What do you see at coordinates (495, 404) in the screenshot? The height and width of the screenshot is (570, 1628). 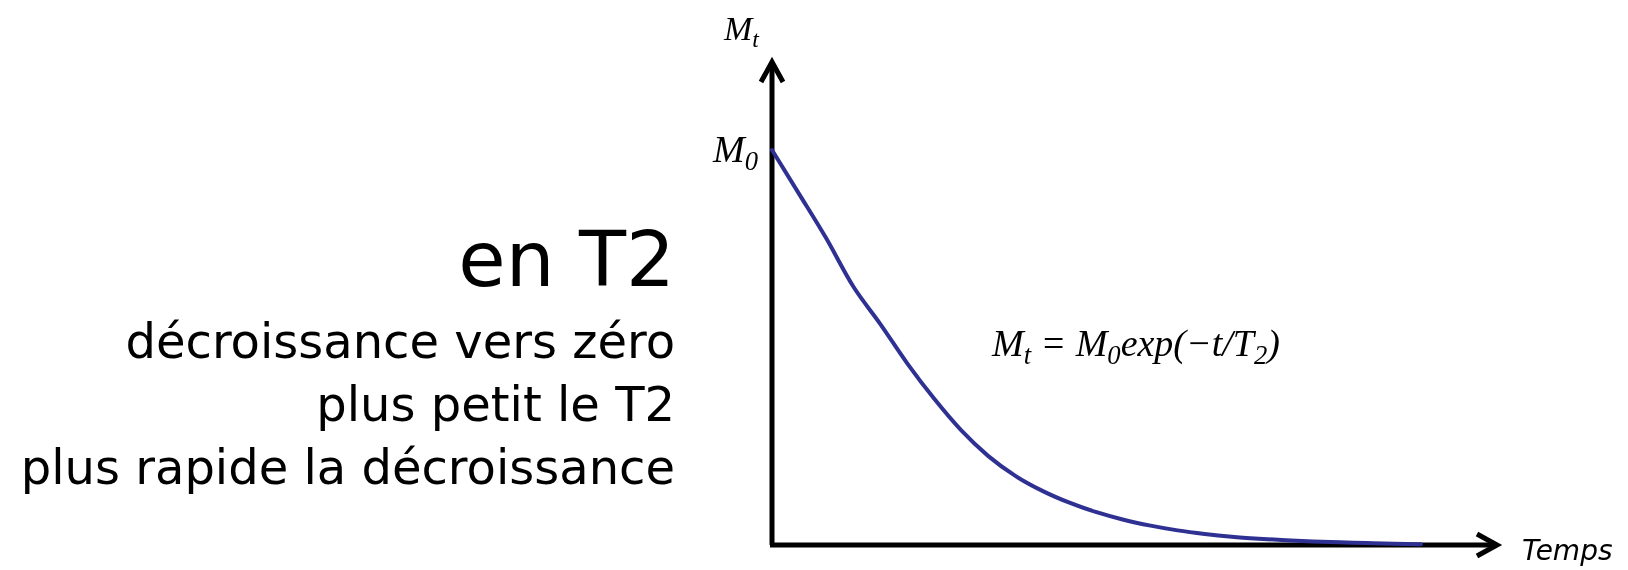 I see `text: plus petit le T2` at bounding box center [495, 404].